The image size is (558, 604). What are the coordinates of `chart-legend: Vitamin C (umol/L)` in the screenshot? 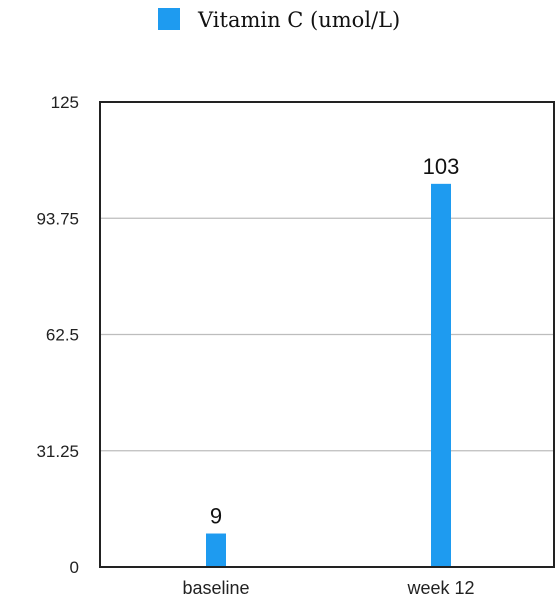 It's located at (279, 20).